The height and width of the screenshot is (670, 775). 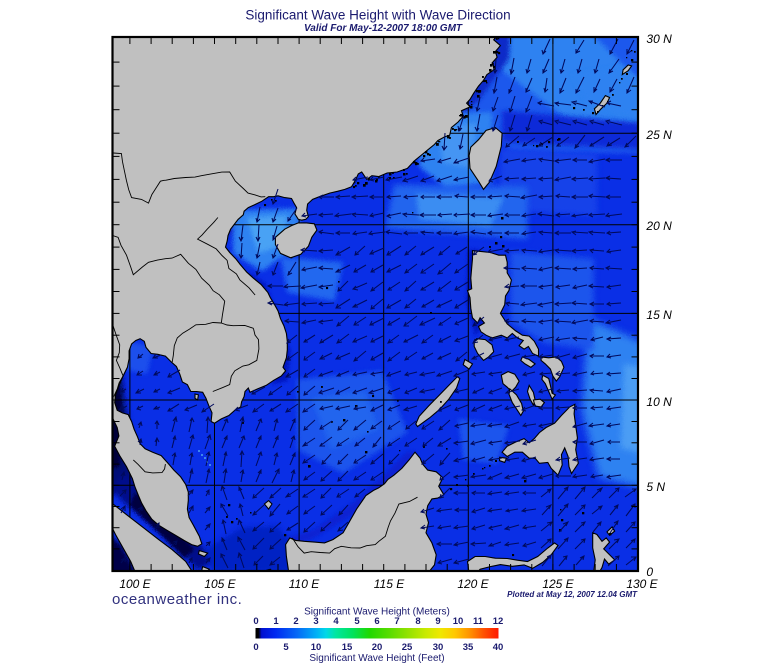 What do you see at coordinates (658, 226) in the screenshot?
I see `svg-text: 20 N` at bounding box center [658, 226].